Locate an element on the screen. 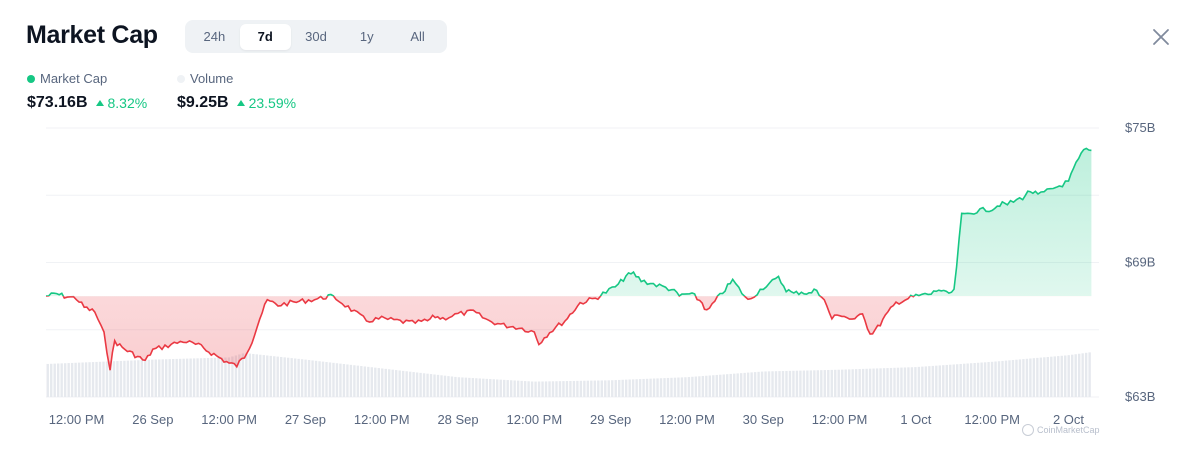  tab-7d: 7d is located at coordinates (265, 36).